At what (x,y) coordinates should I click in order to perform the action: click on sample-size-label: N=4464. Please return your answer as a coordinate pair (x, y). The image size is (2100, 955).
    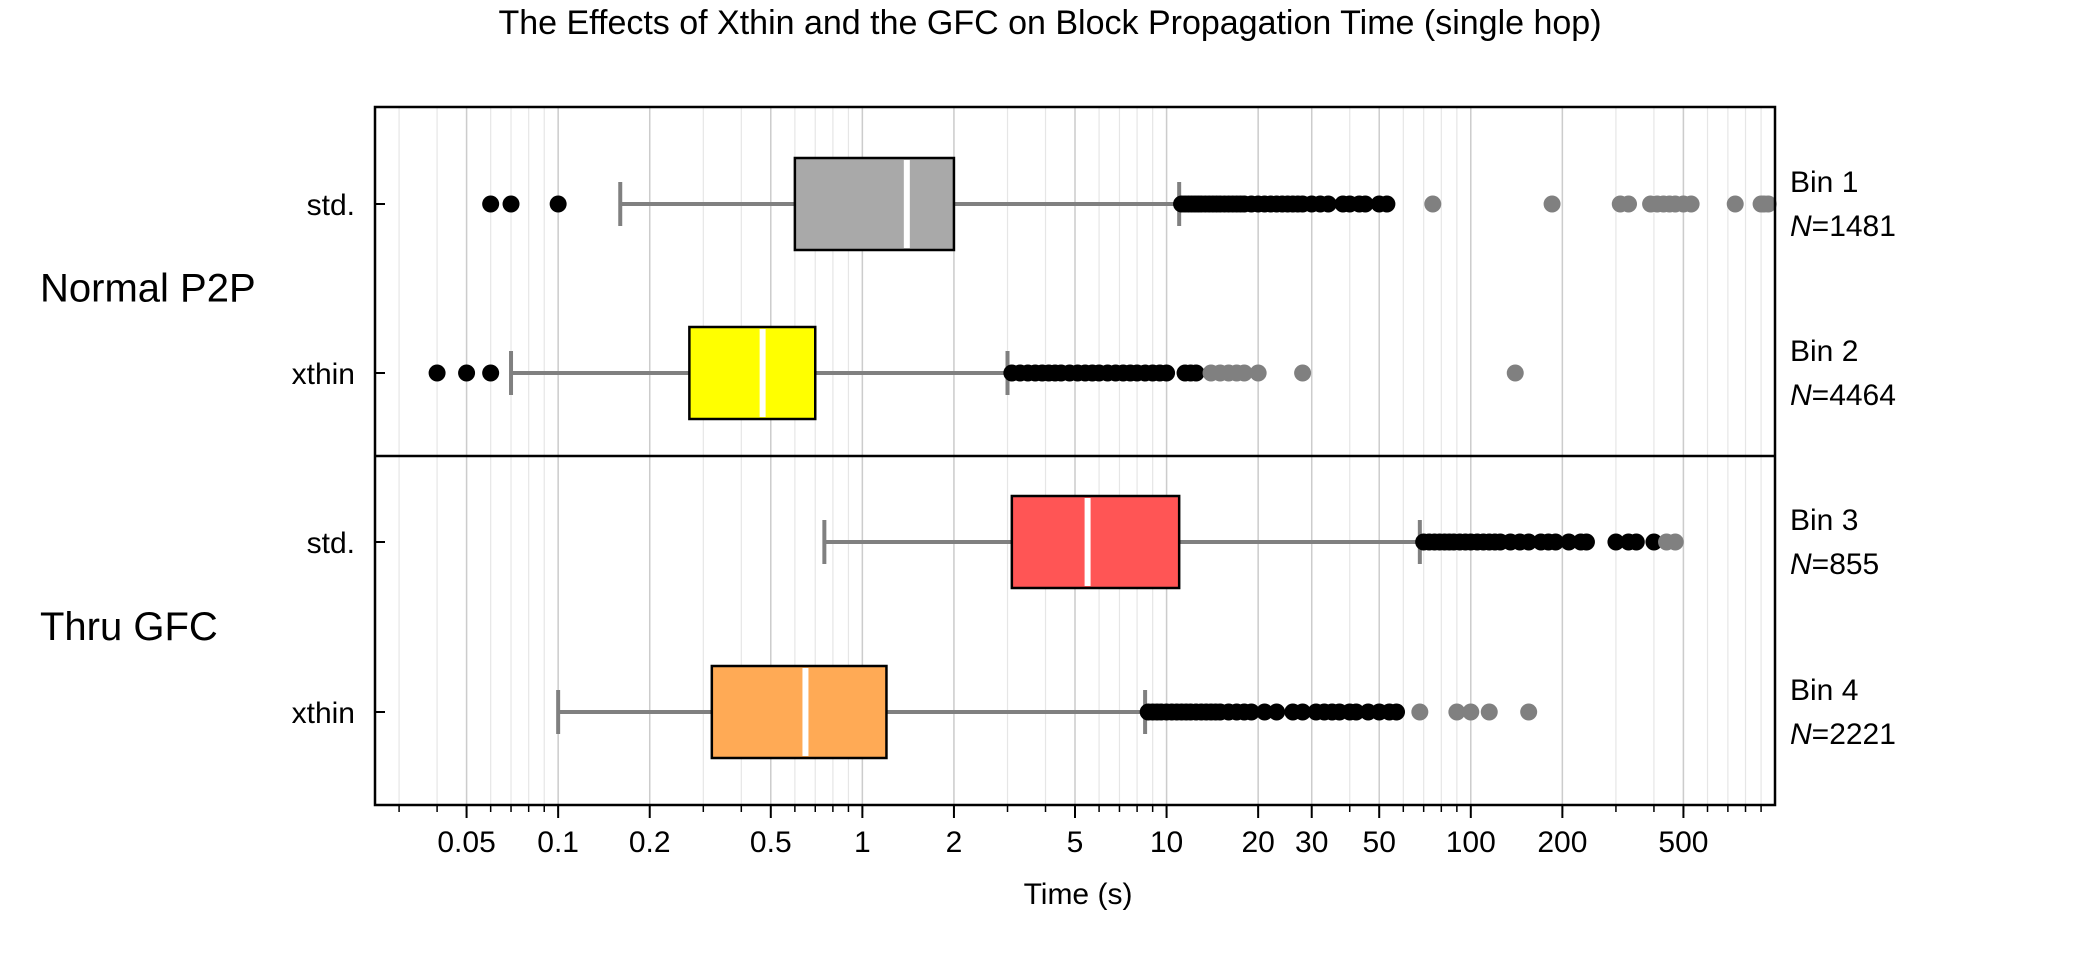
    Looking at the image, I should click on (1843, 395).